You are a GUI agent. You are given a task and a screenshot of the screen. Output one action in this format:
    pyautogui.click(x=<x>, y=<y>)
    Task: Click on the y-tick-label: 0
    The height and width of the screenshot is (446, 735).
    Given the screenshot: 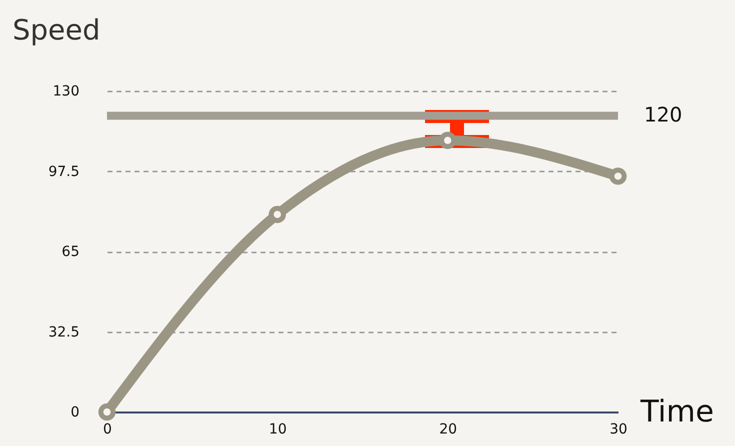 What is the action you would take?
    pyautogui.click(x=75, y=412)
    